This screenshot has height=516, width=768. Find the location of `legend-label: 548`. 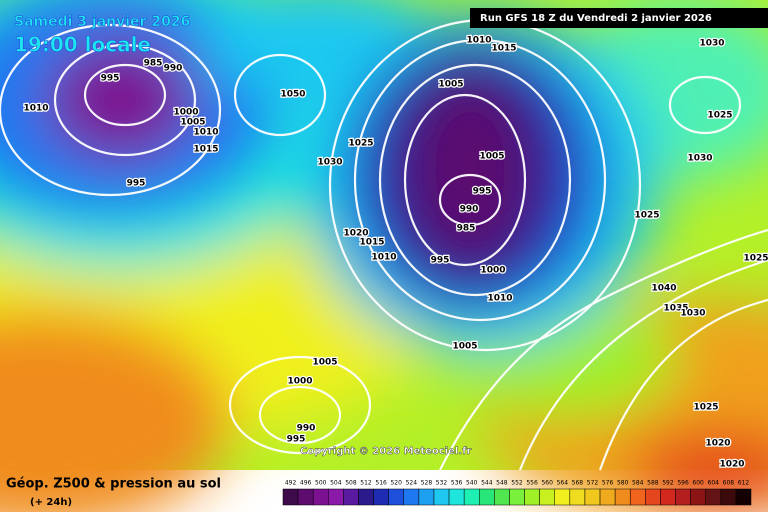

legend-label: 548 is located at coordinates (502, 483).